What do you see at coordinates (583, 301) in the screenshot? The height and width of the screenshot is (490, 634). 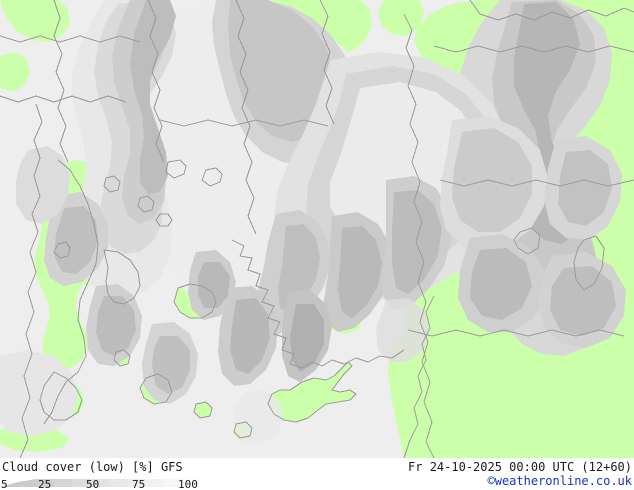 I see `cloud-shade-ec-b-dark` at bounding box center [583, 301].